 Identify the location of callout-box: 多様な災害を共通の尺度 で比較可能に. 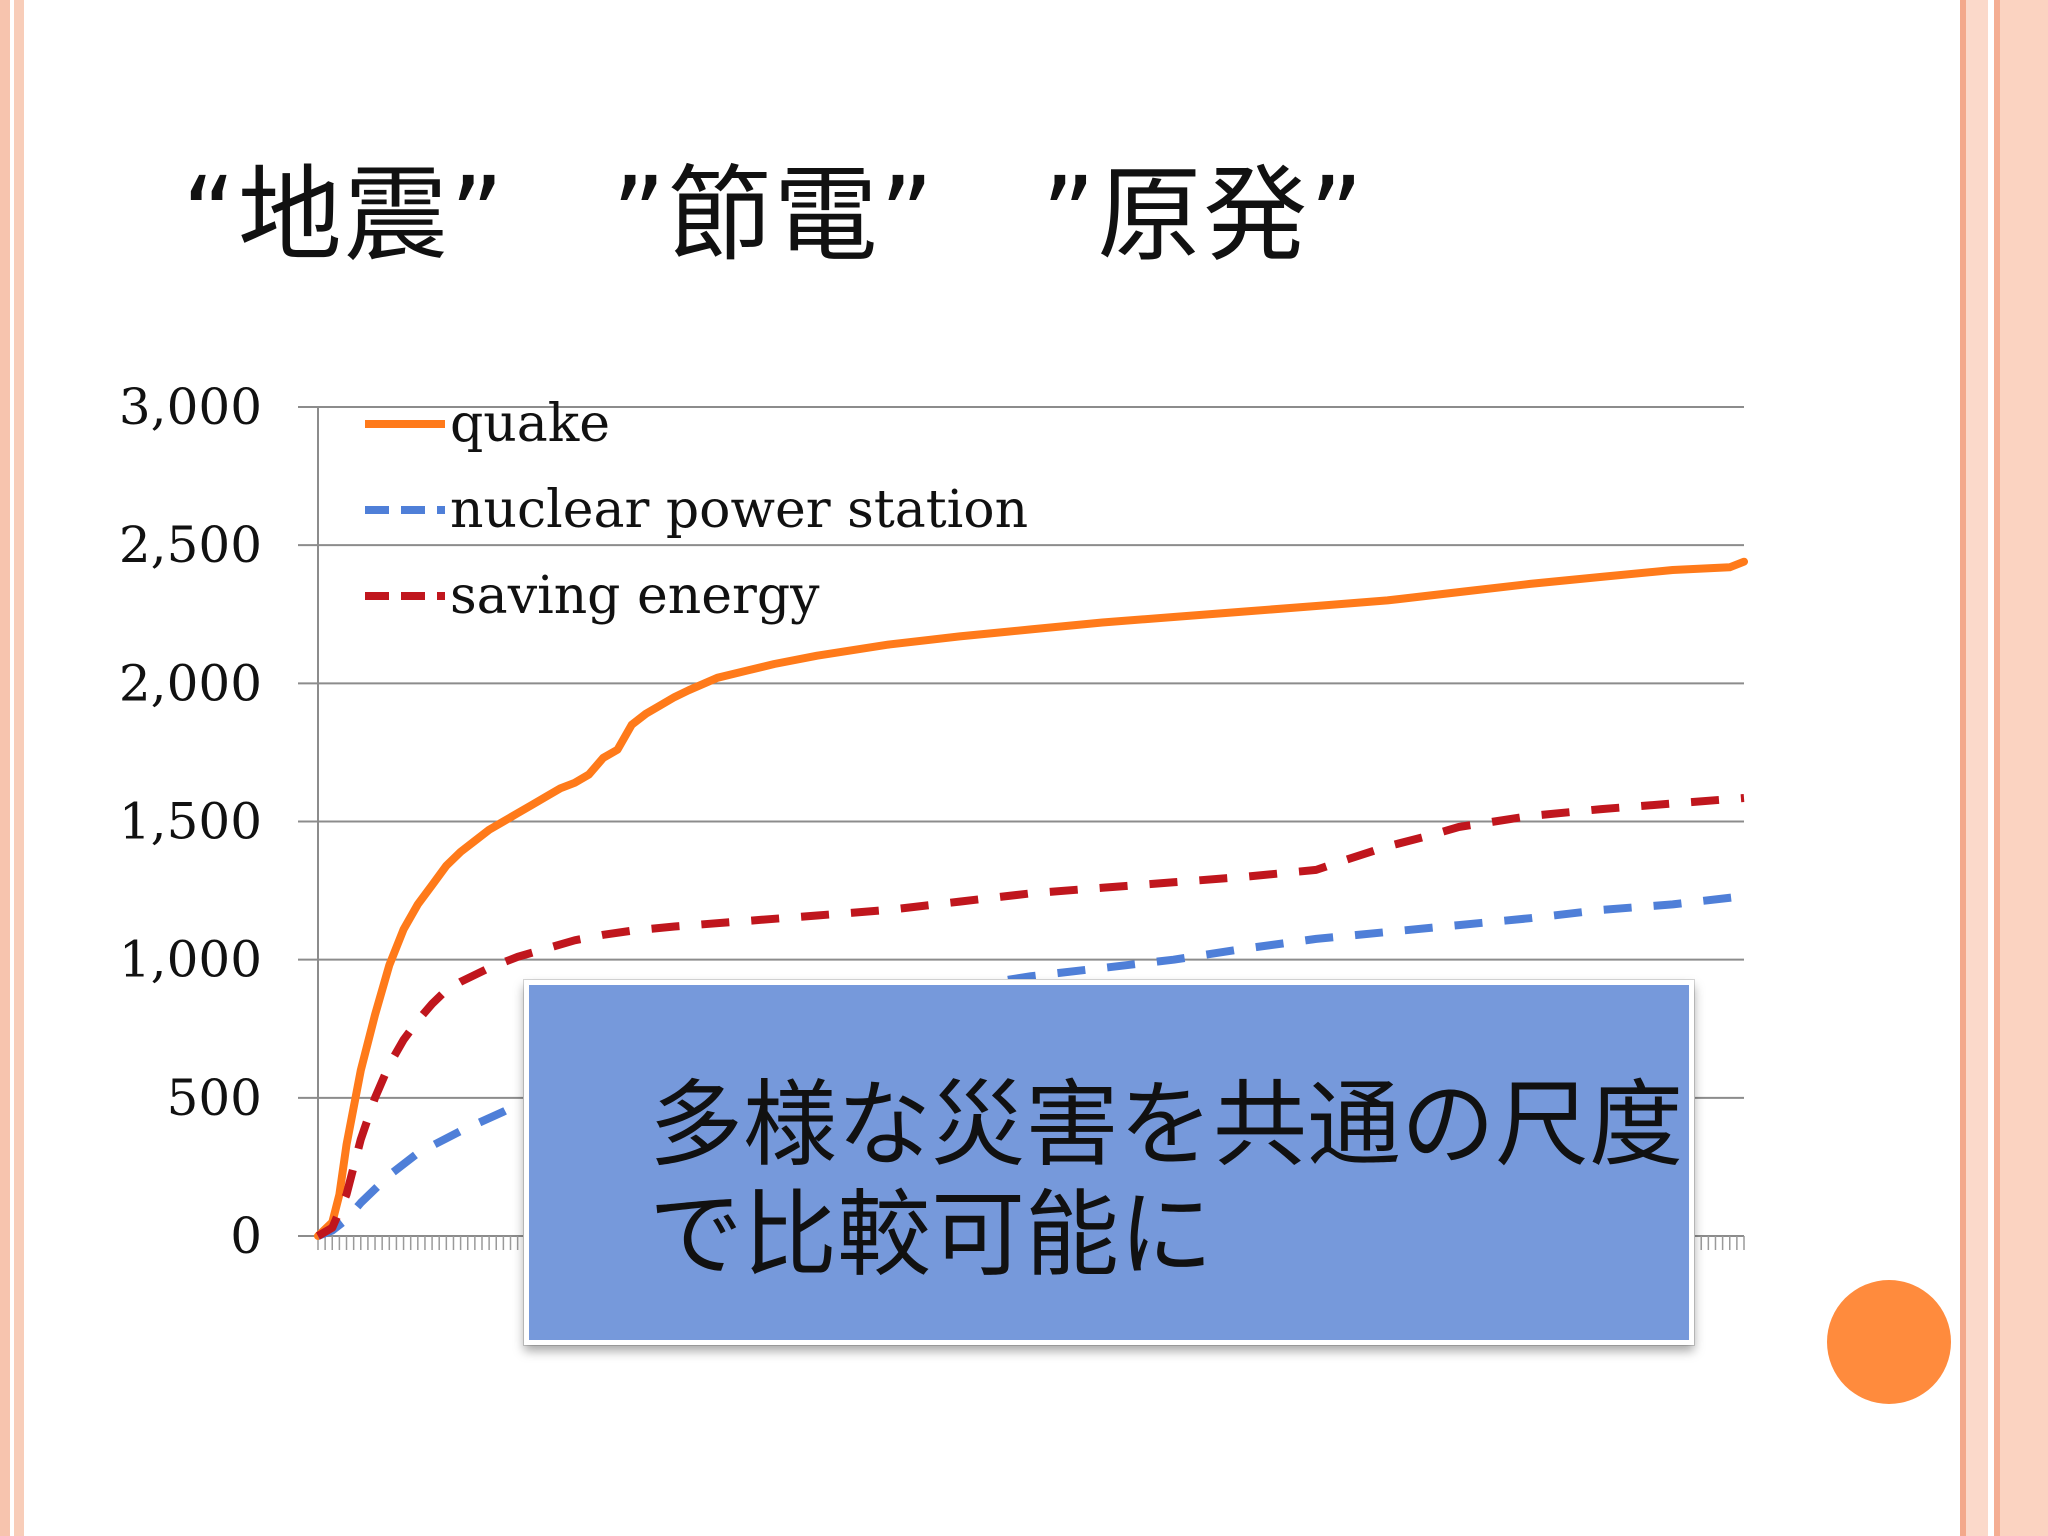
(1109, 1162).